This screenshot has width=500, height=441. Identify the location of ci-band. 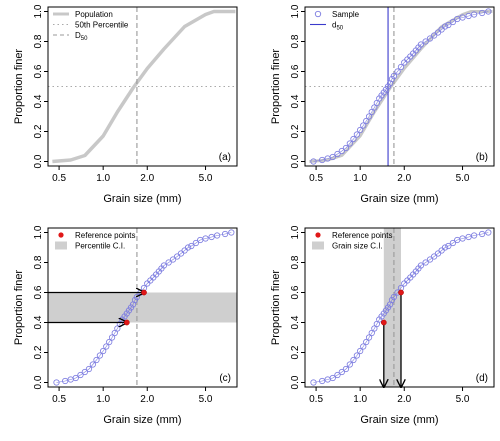
(142, 307).